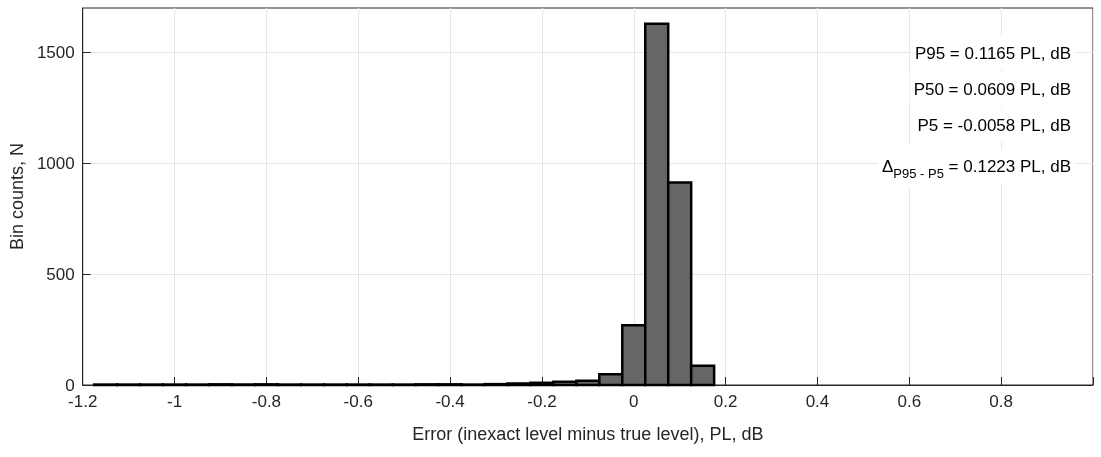 The width and height of the screenshot is (1101, 457). I want to click on x-tick-label: -0.6, so click(358, 401).